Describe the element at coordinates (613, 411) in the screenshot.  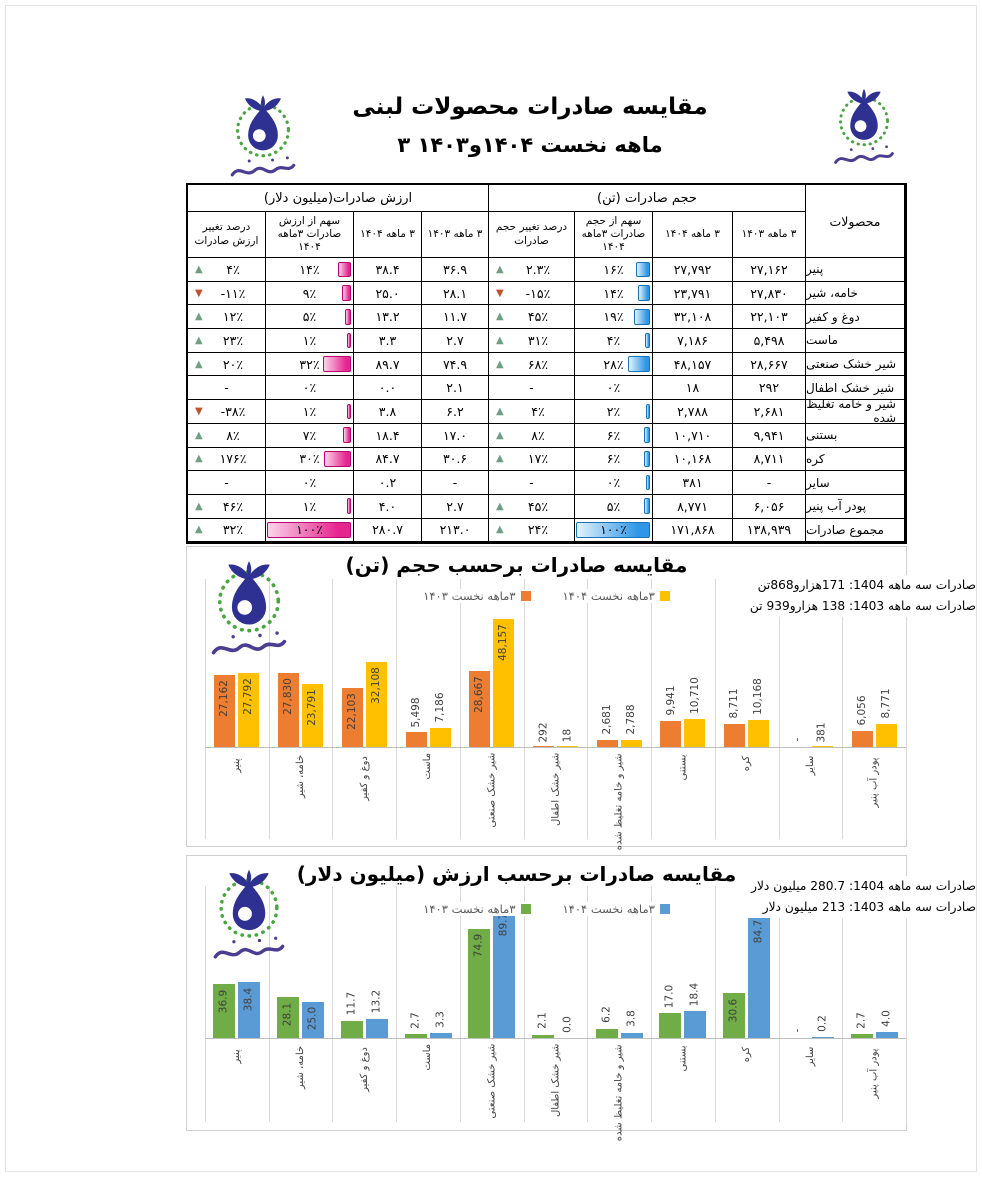
I see `volume-share-cell-value: ۲٪` at that location.